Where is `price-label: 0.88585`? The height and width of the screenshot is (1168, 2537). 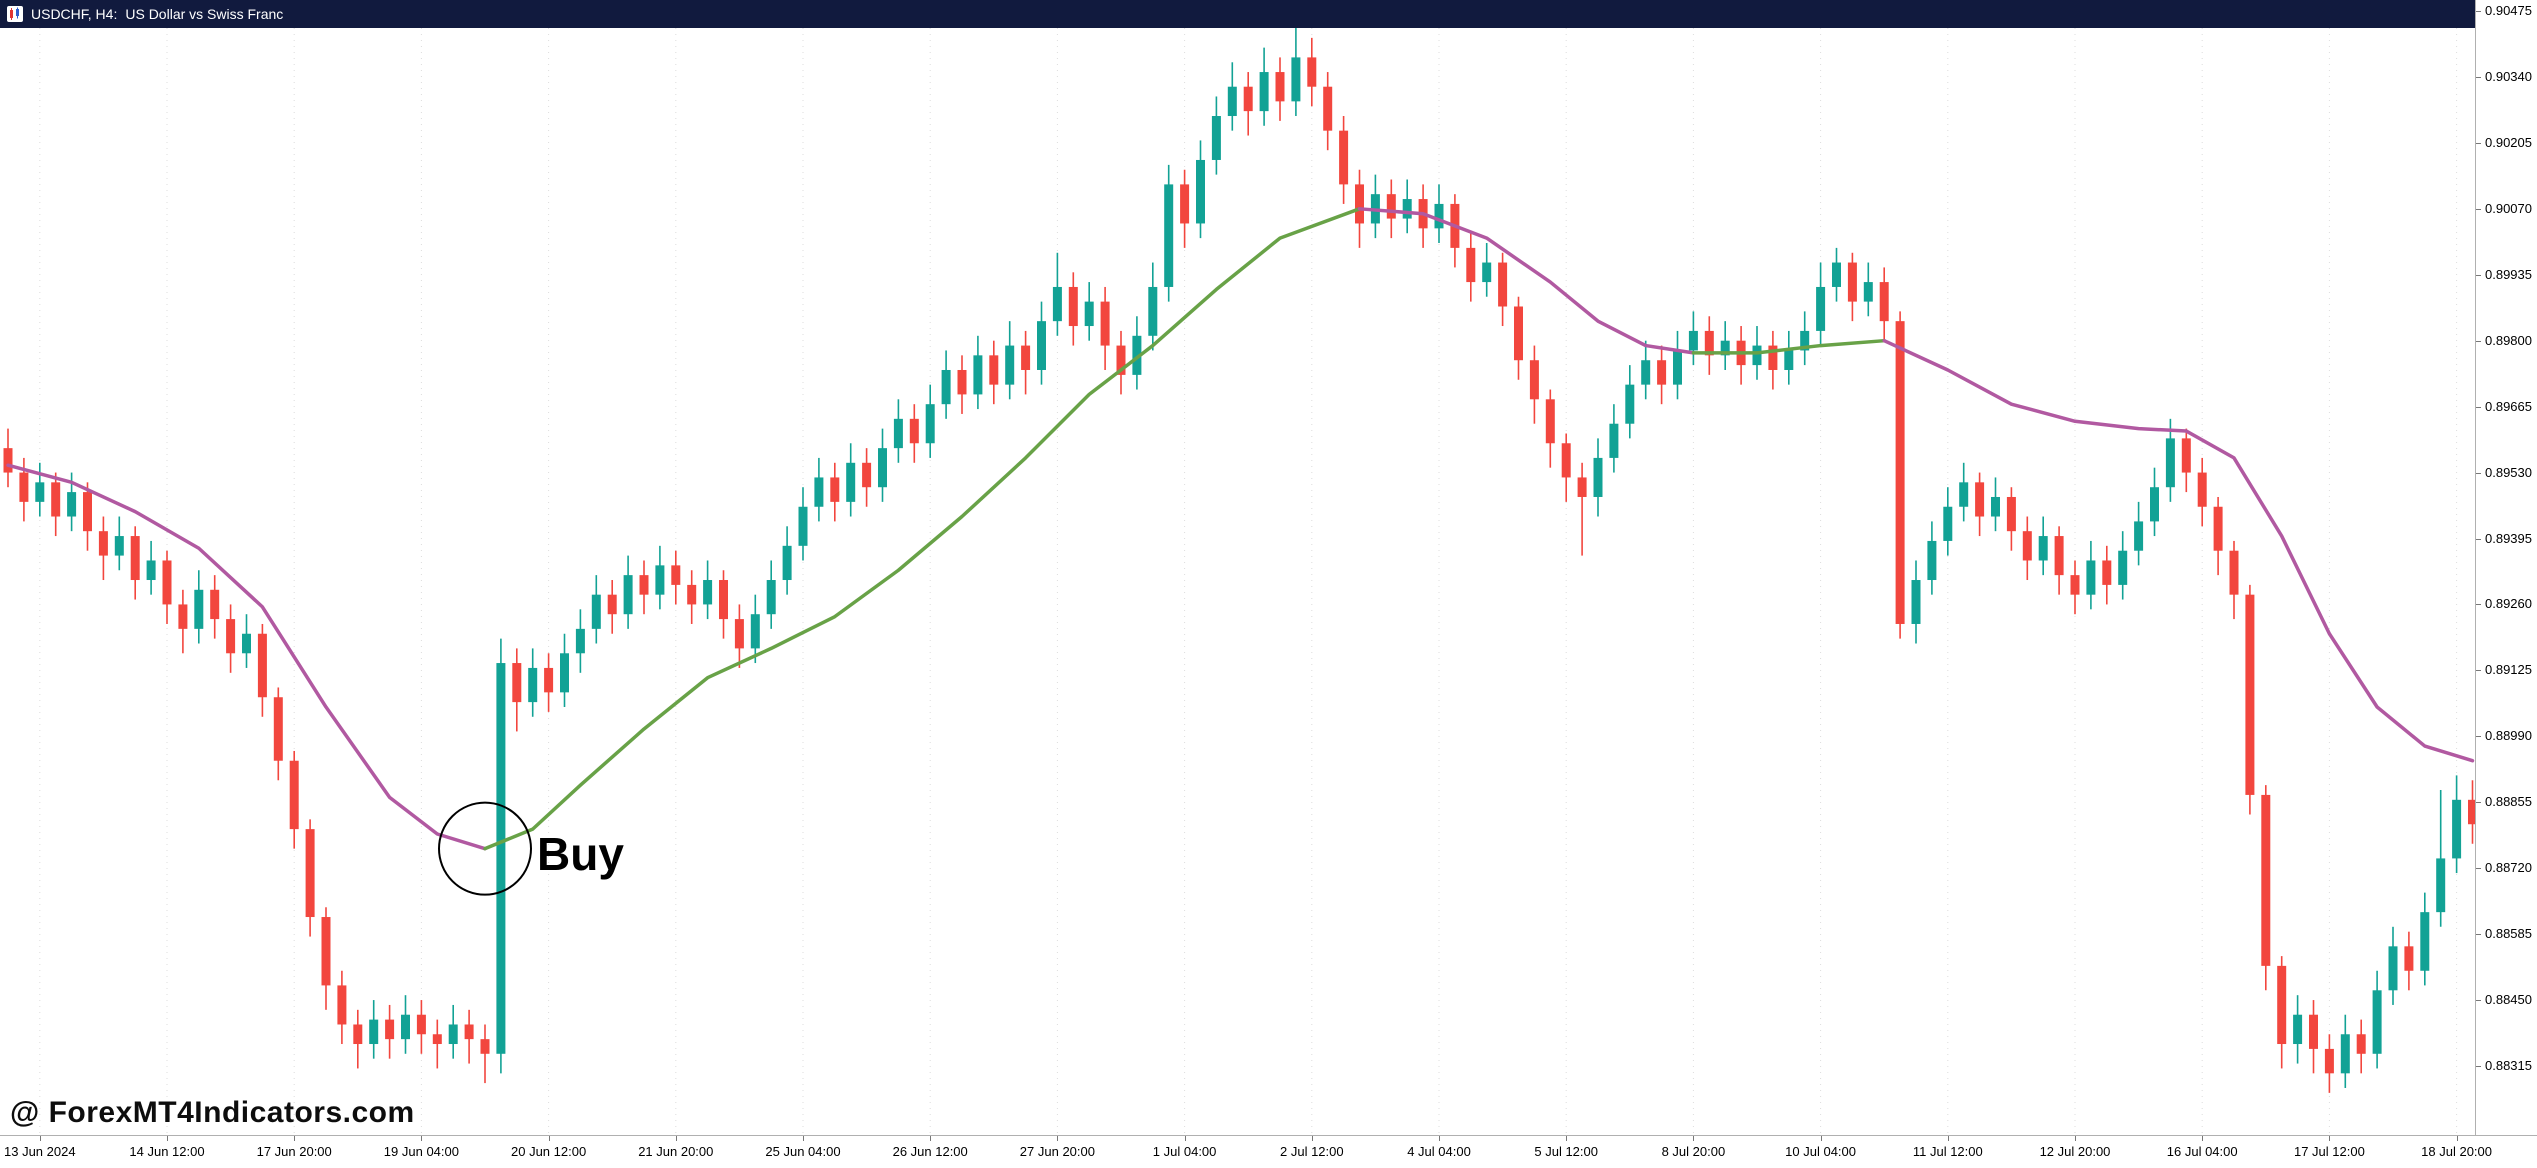 price-label: 0.88585 is located at coordinates (2508, 934).